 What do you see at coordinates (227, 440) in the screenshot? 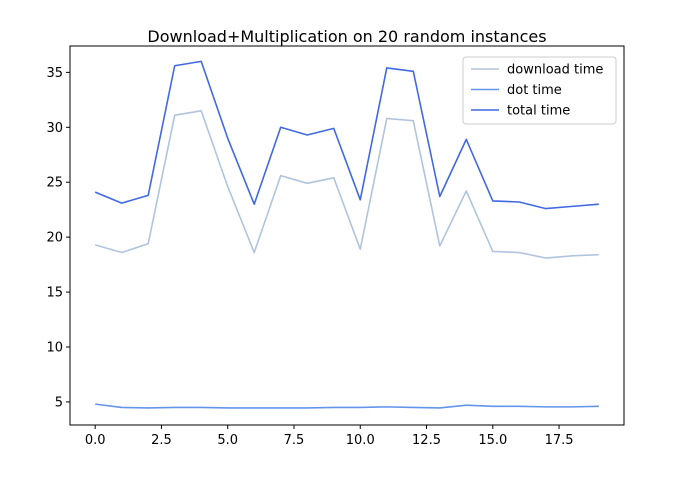
I see `x-tick-label: 5.0` at bounding box center [227, 440].